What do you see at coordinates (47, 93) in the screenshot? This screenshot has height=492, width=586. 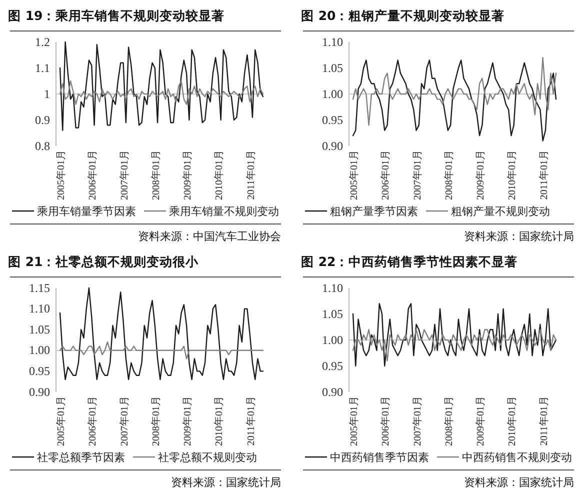 I see `y-tick-label: 1` at bounding box center [47, 93].